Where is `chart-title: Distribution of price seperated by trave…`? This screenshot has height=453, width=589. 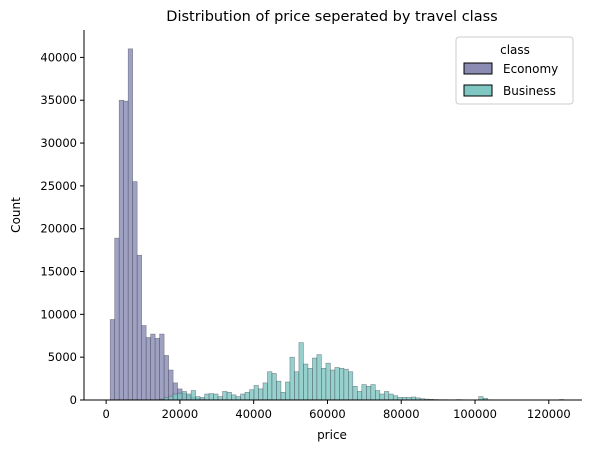 chart-title: Distribution of price seperated by trave… is located at coordinates (331, 17).